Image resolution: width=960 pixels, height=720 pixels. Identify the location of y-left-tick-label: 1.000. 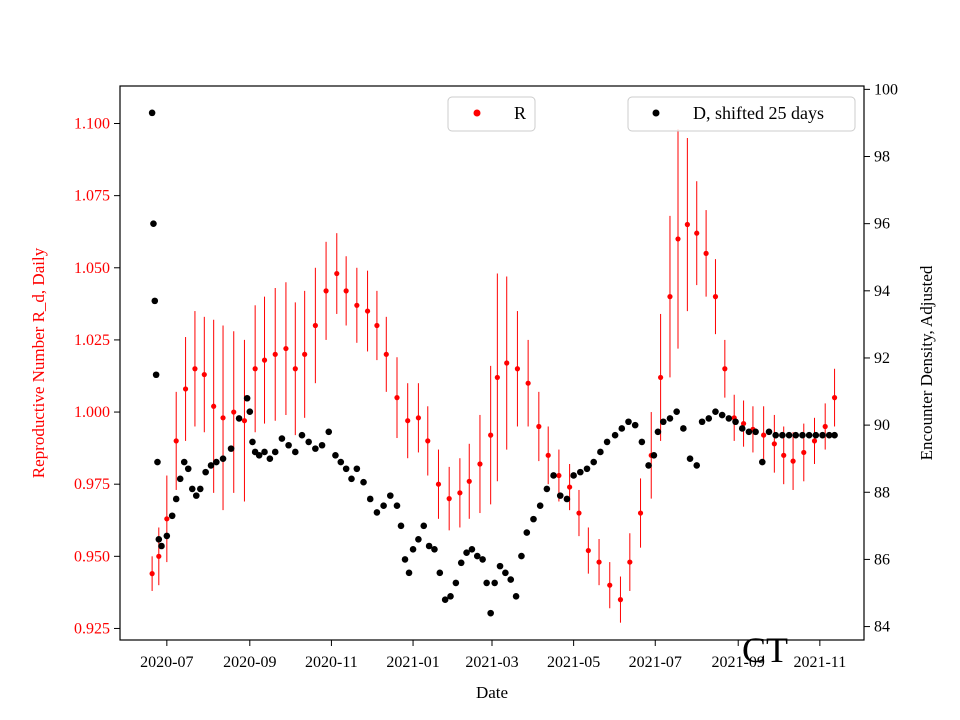
(92, 412).